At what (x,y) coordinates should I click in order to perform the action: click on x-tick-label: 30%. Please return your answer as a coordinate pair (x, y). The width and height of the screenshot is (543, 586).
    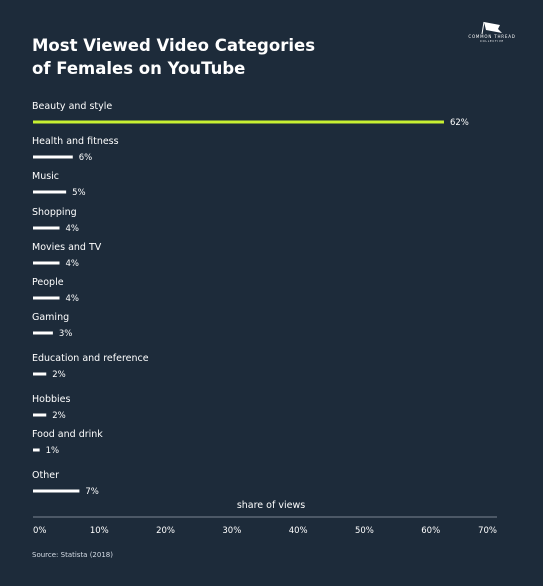
    Looking at the image, I should click on (231, 531).